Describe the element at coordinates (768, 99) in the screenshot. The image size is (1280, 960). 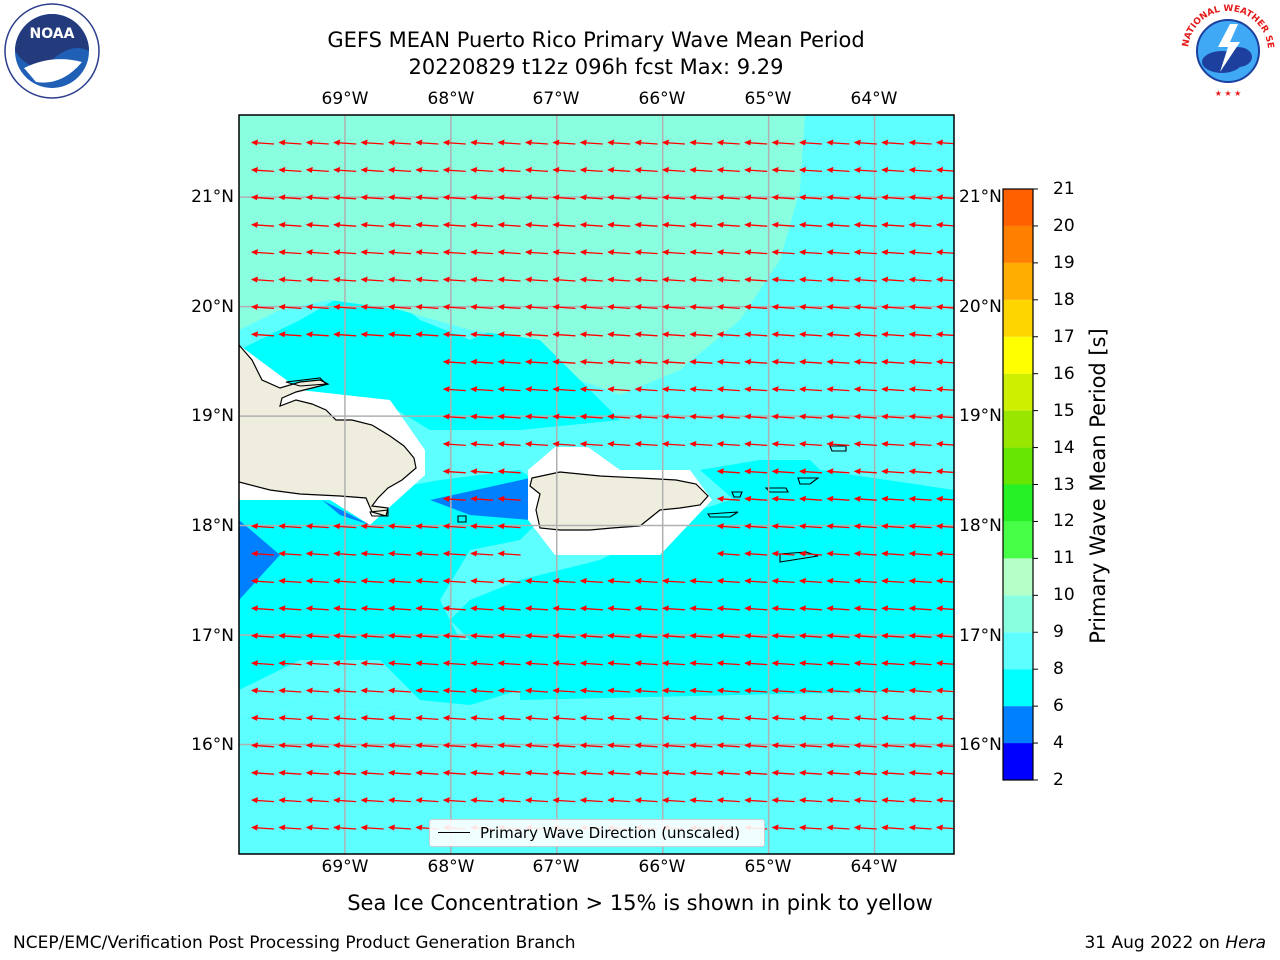
I see `lon-tick-top-65w: 65°W` at that location.